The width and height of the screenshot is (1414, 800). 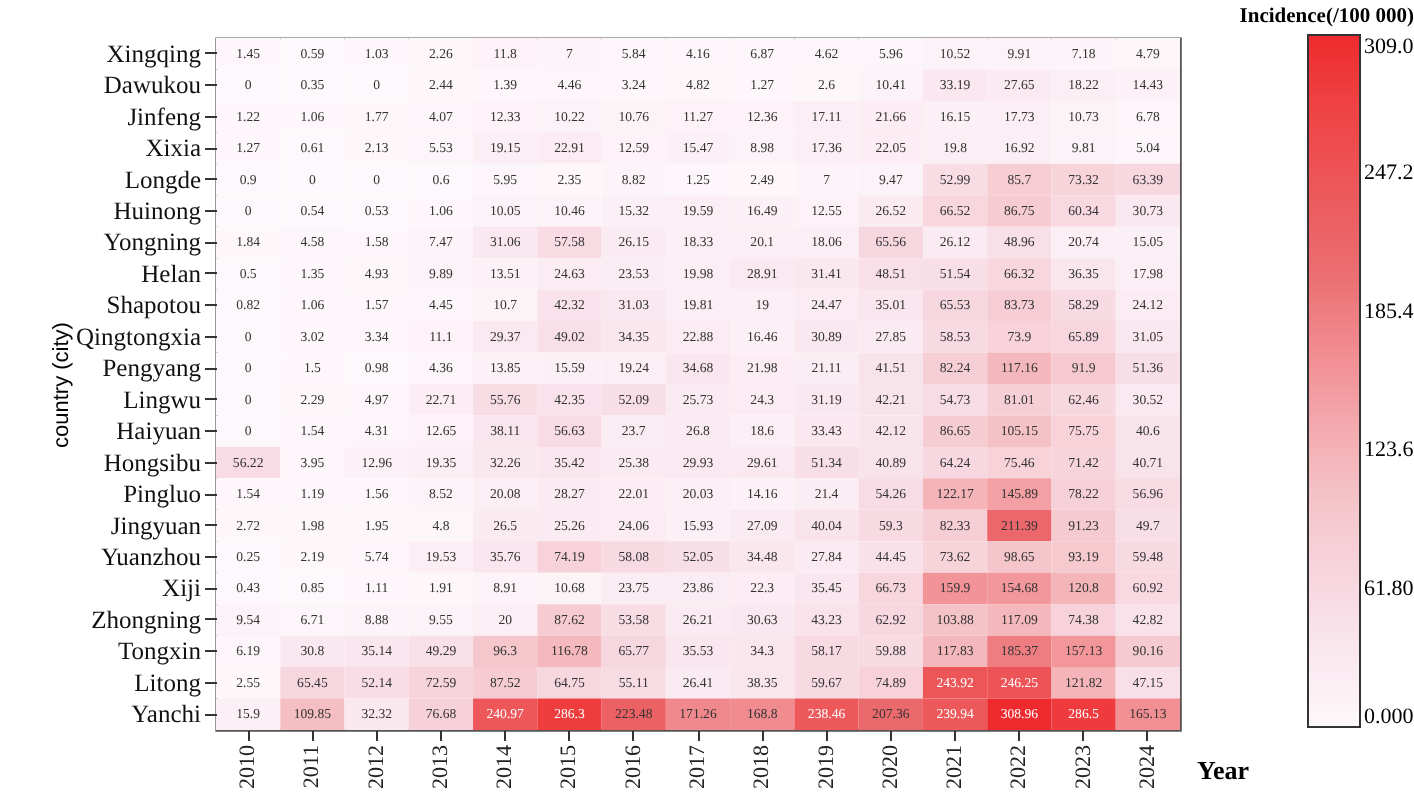 What do you see at coordinates (168, 682) in the screenshot?
I see `y-tick-label: Litong` at bounding box center [168, 682].